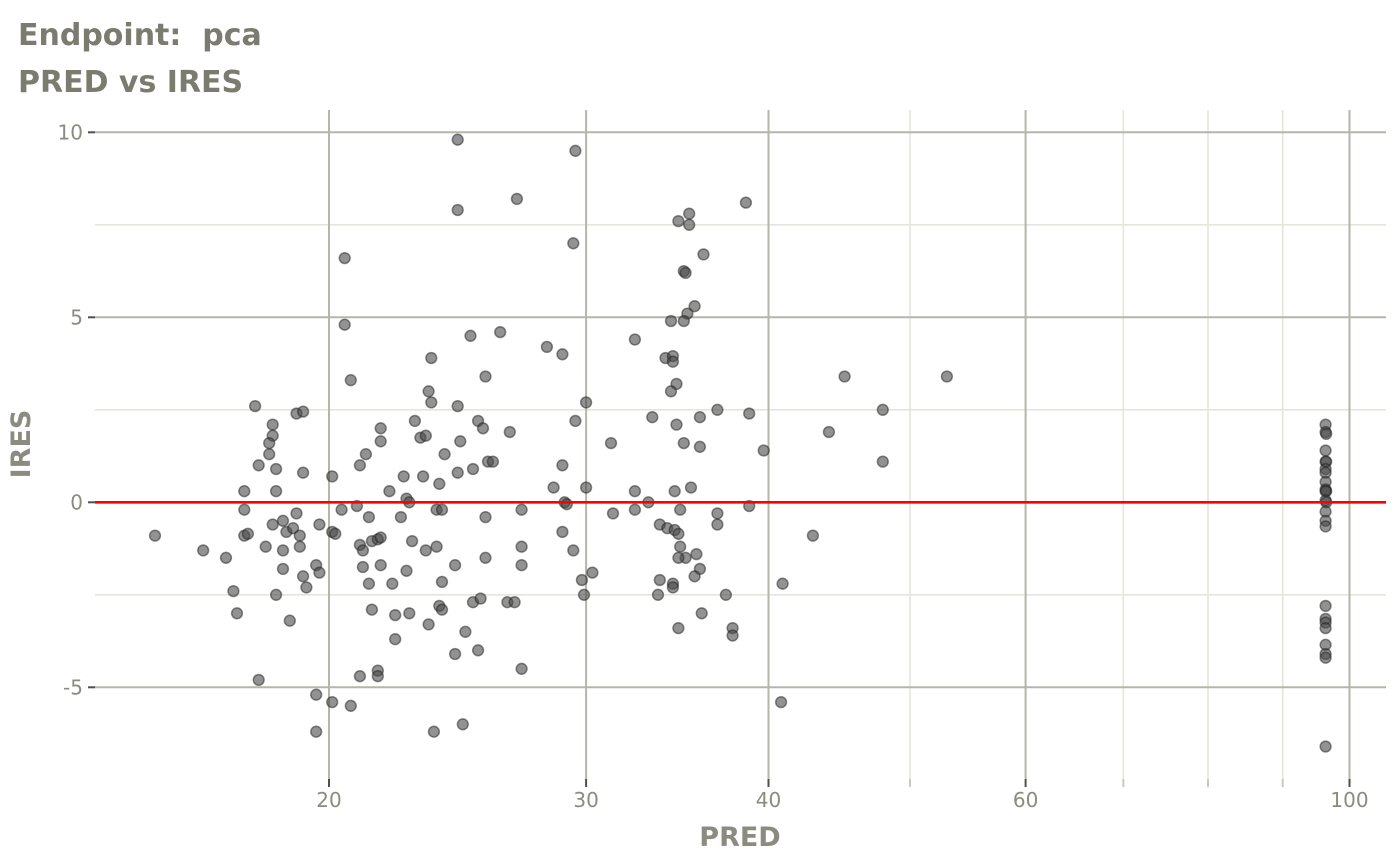 This screenshot has height=865, width=1400. Describe the element at coordinates (585, 800) in the screenshot. I see `x-tick-label: 30` at that location.